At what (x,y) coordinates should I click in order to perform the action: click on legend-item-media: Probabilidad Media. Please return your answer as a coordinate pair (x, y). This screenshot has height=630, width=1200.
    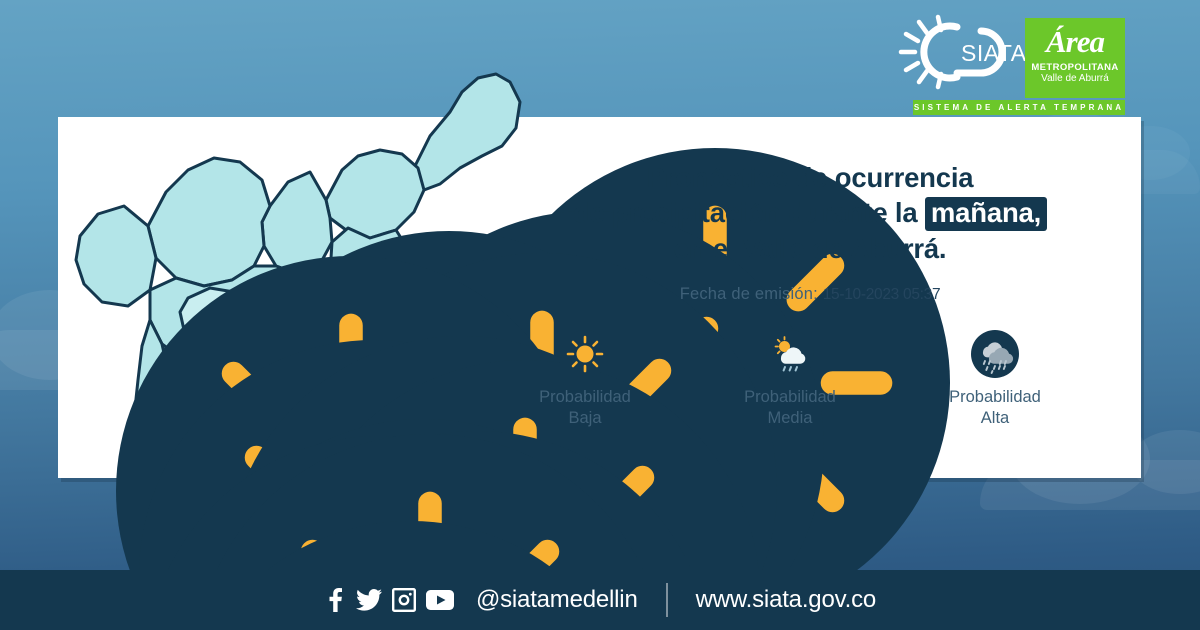
    Looking at the image, I should click on (790, 379).